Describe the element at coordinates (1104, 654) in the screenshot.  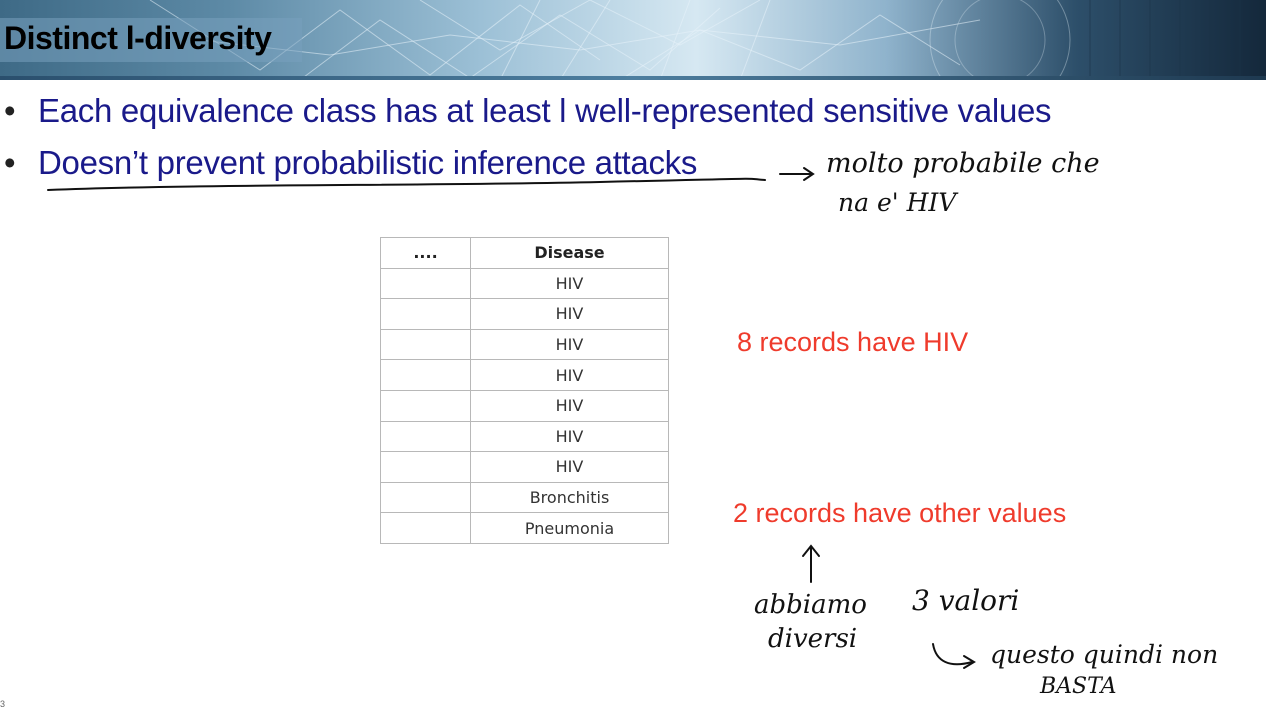
I see `note-questo-quindi: questo quindi non` at that location.